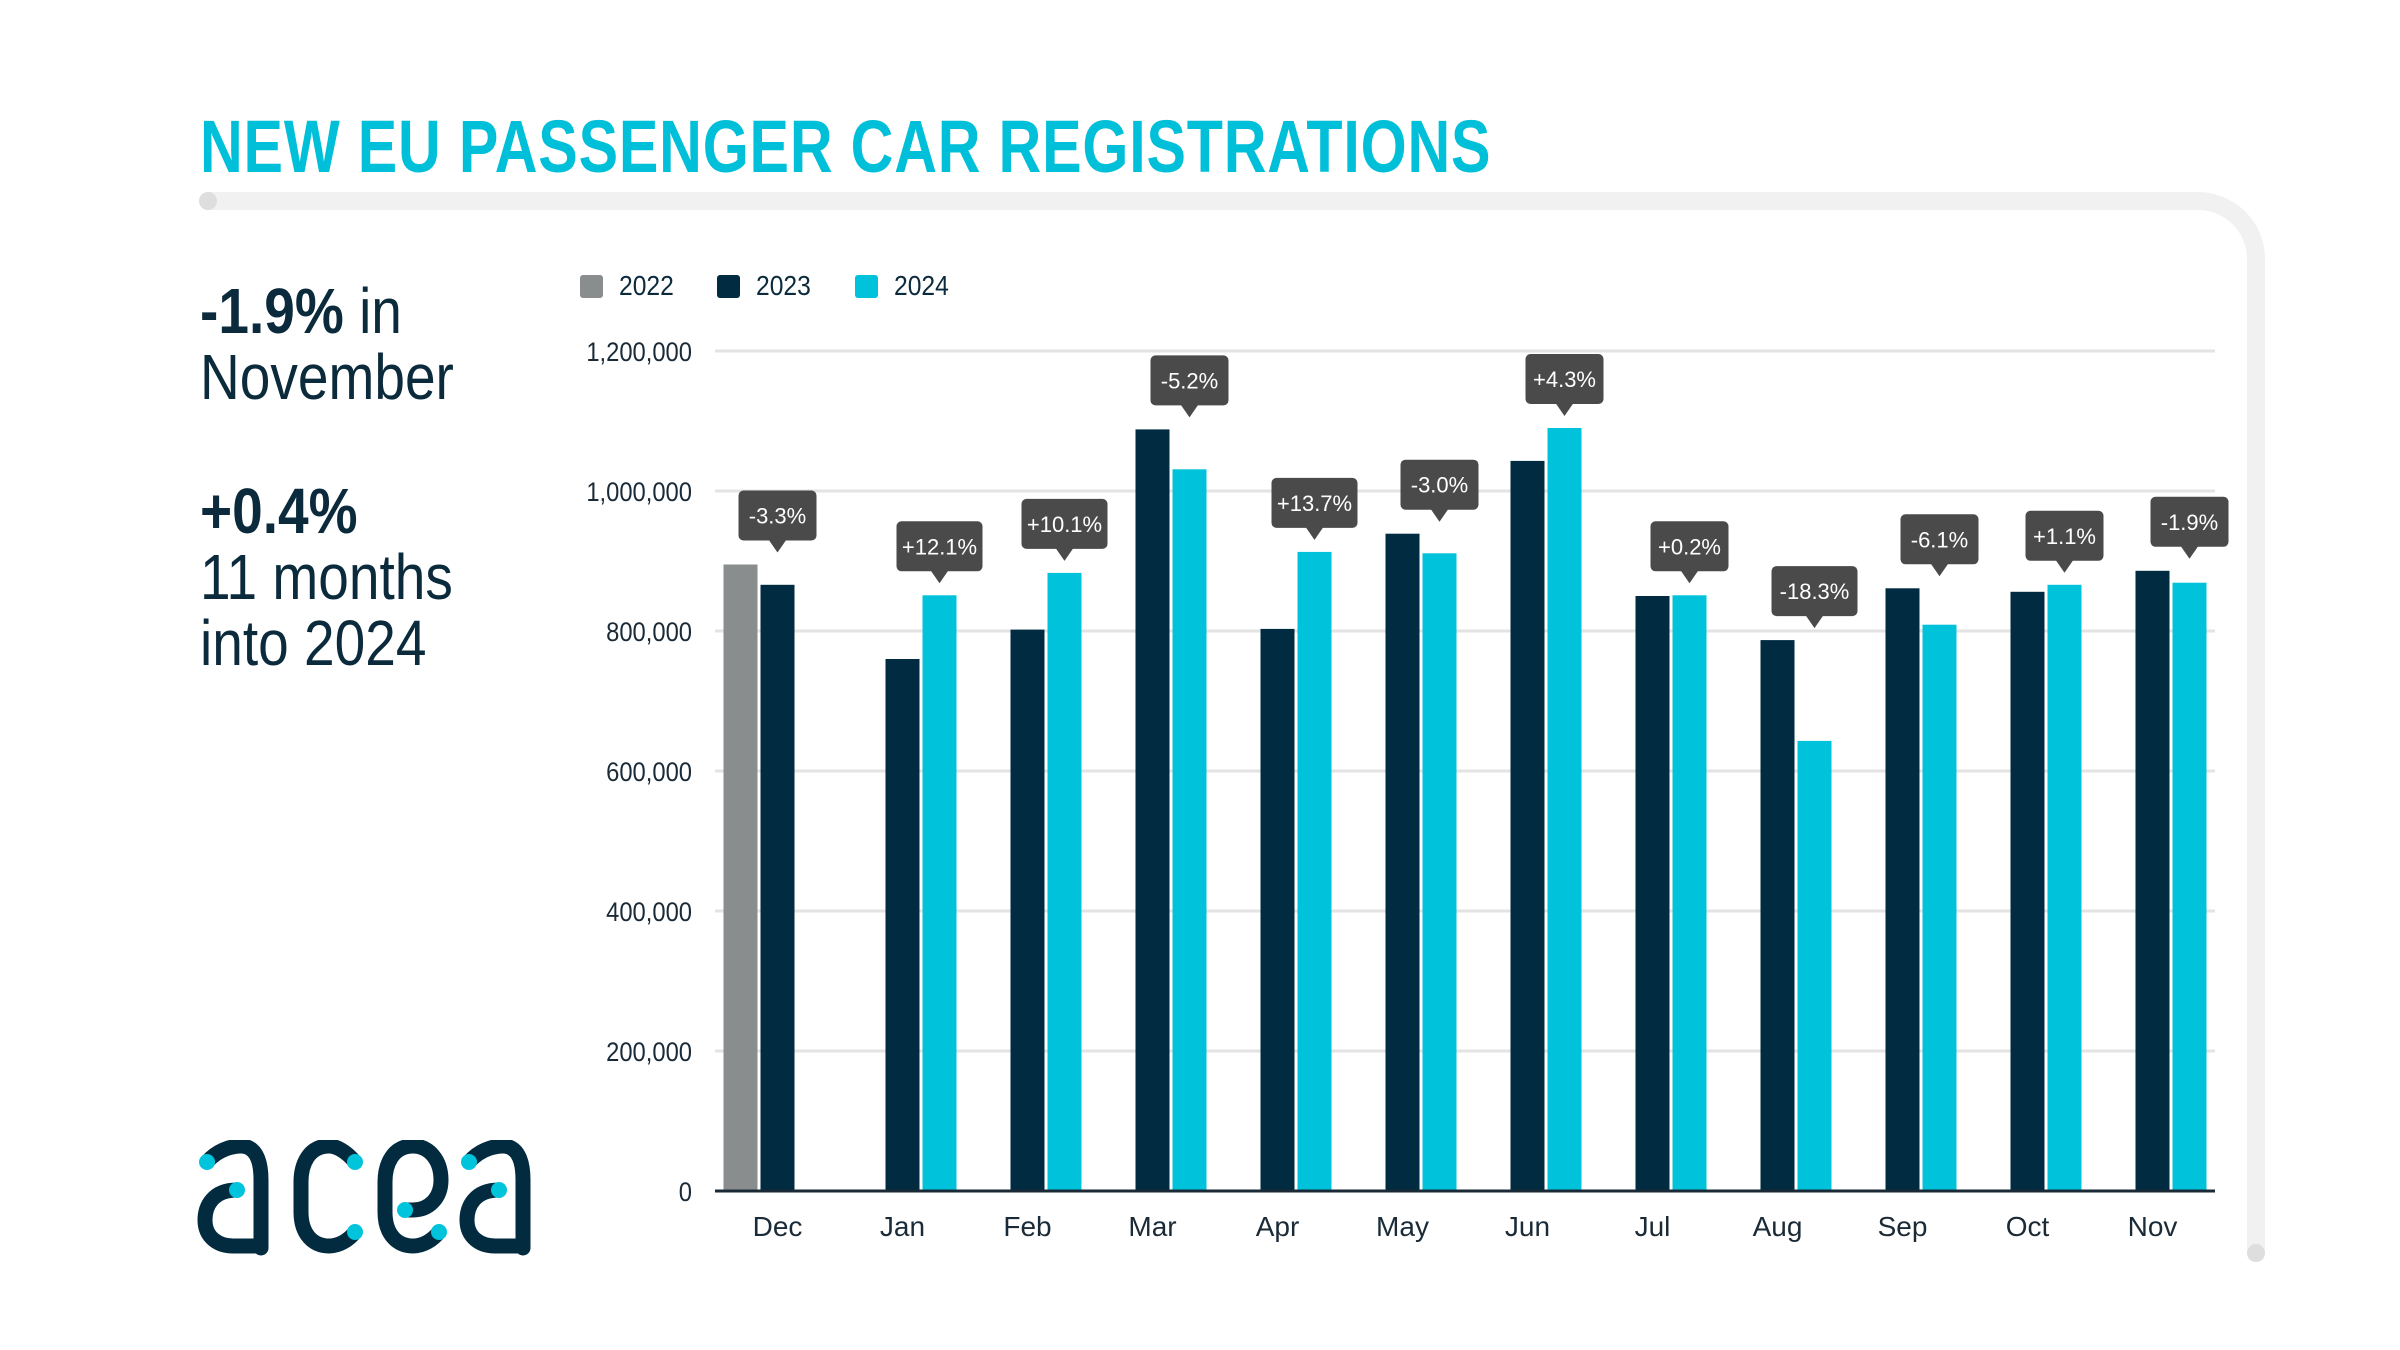 The height and width of the screenshot is (1350, 2400). I want to click on callout-label: -6.1%, so click(1939, 539).